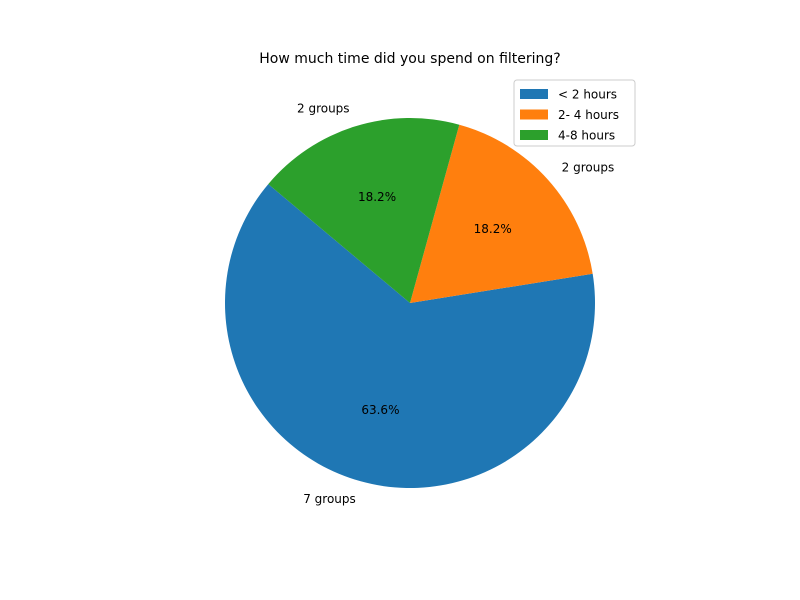 The width and height of the screenshot is (800, 600). I want to click on legend: < 2 hours 2- 4 hours 4-8 hours, so click(574, 113).